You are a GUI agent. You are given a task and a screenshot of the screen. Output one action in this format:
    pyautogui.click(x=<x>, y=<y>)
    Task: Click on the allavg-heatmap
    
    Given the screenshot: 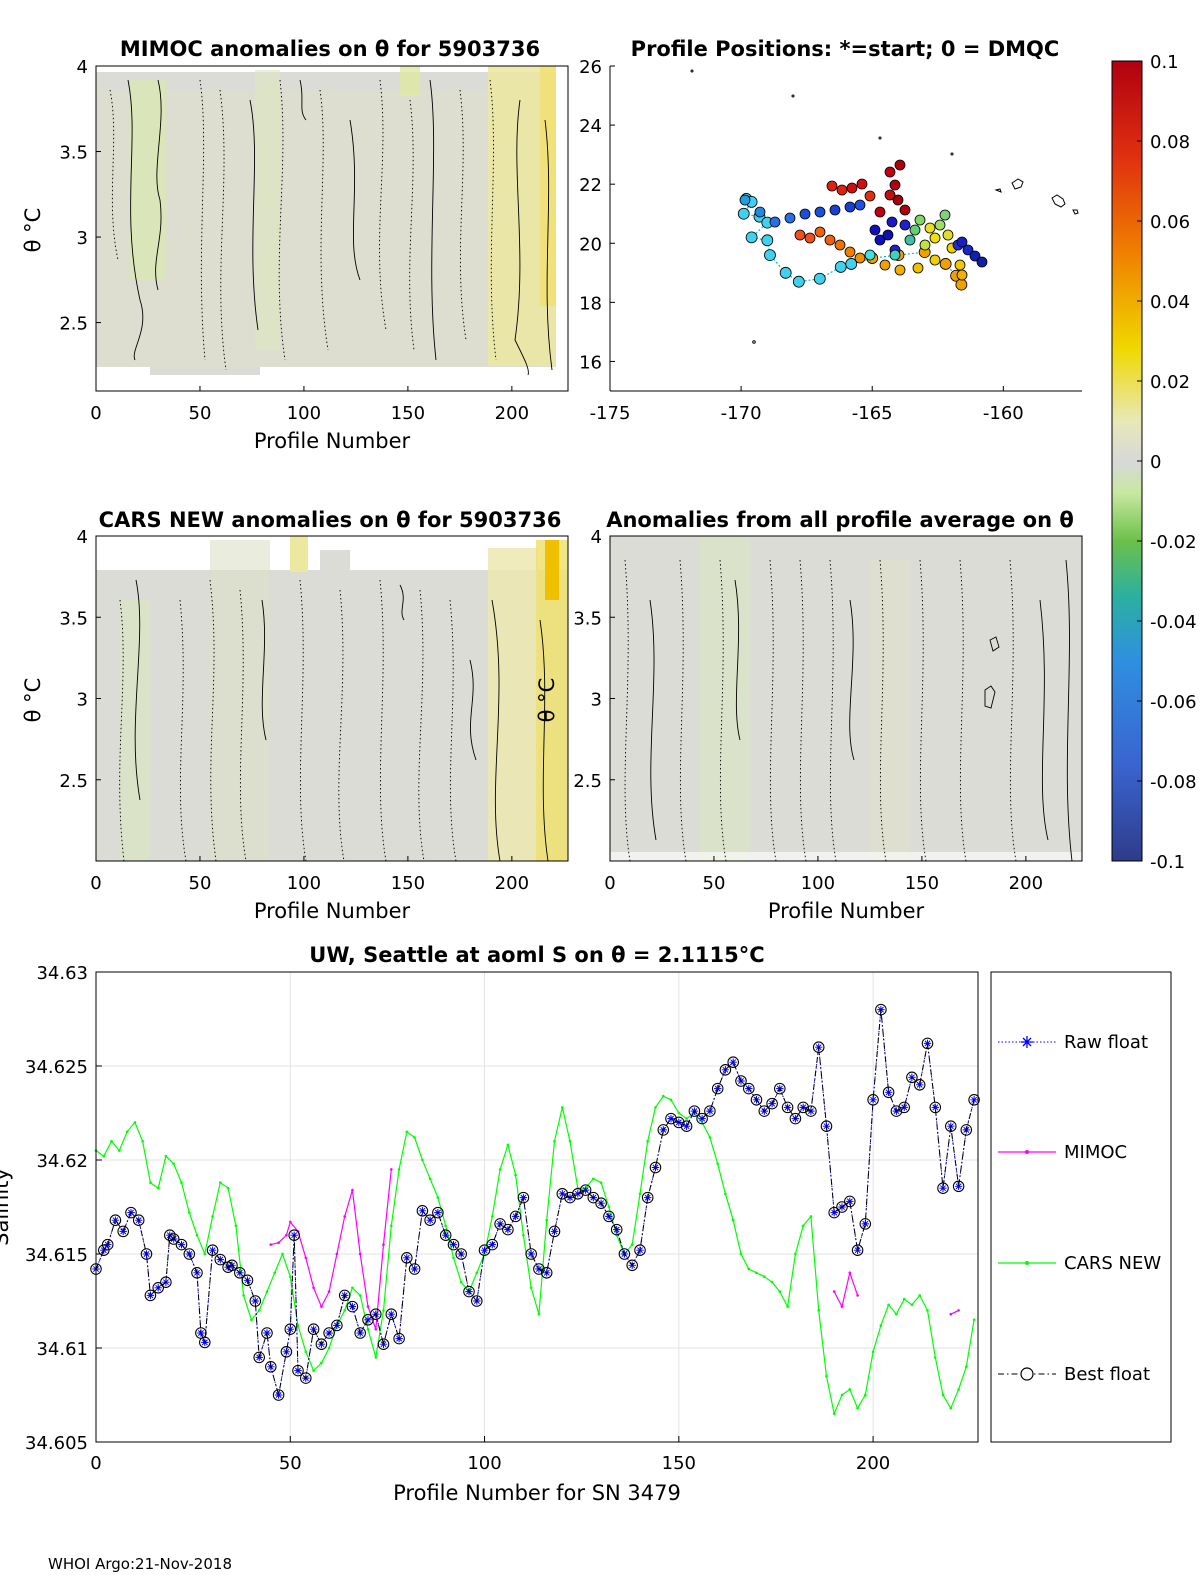 What is the action you would take?
    pyautogui.click(x=846, y=698)
    